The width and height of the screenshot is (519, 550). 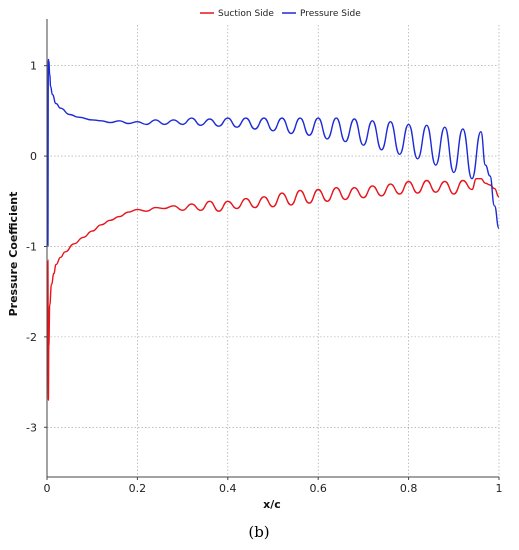 I want to click on x-tick-label: 0.4, so click(x=228, y=488).